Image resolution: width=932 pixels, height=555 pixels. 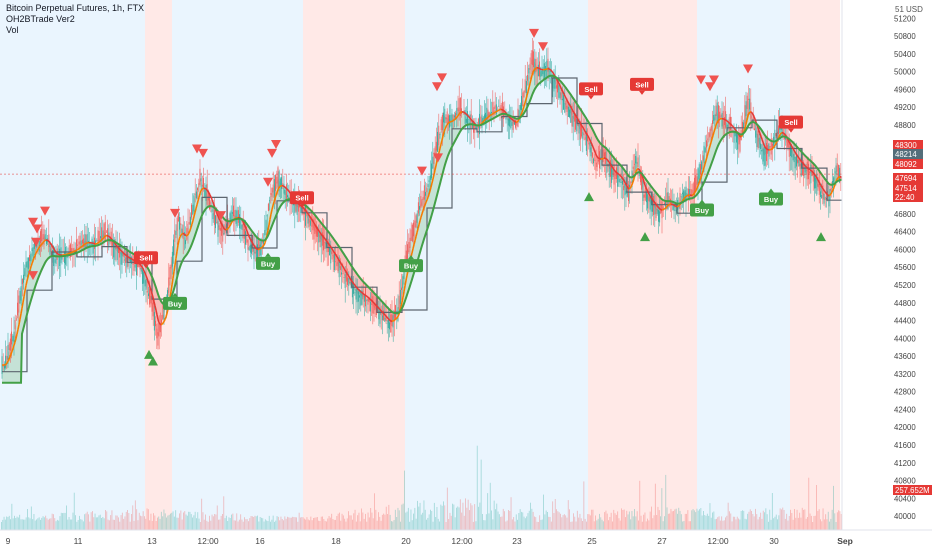 I want to click on signal-text: Sell, so click(x=301, y=198).